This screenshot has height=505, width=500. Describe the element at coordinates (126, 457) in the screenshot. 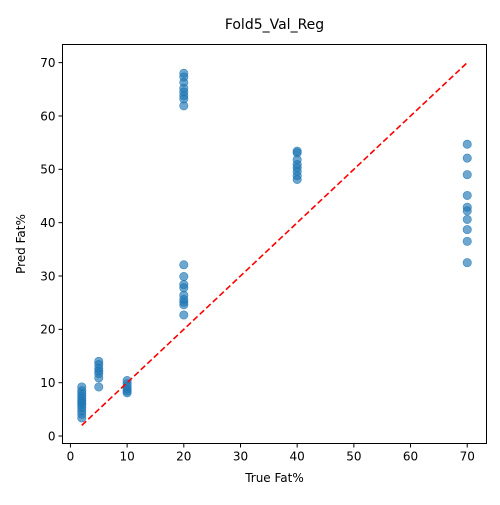

I see `x-tick-label: 10` at that location.